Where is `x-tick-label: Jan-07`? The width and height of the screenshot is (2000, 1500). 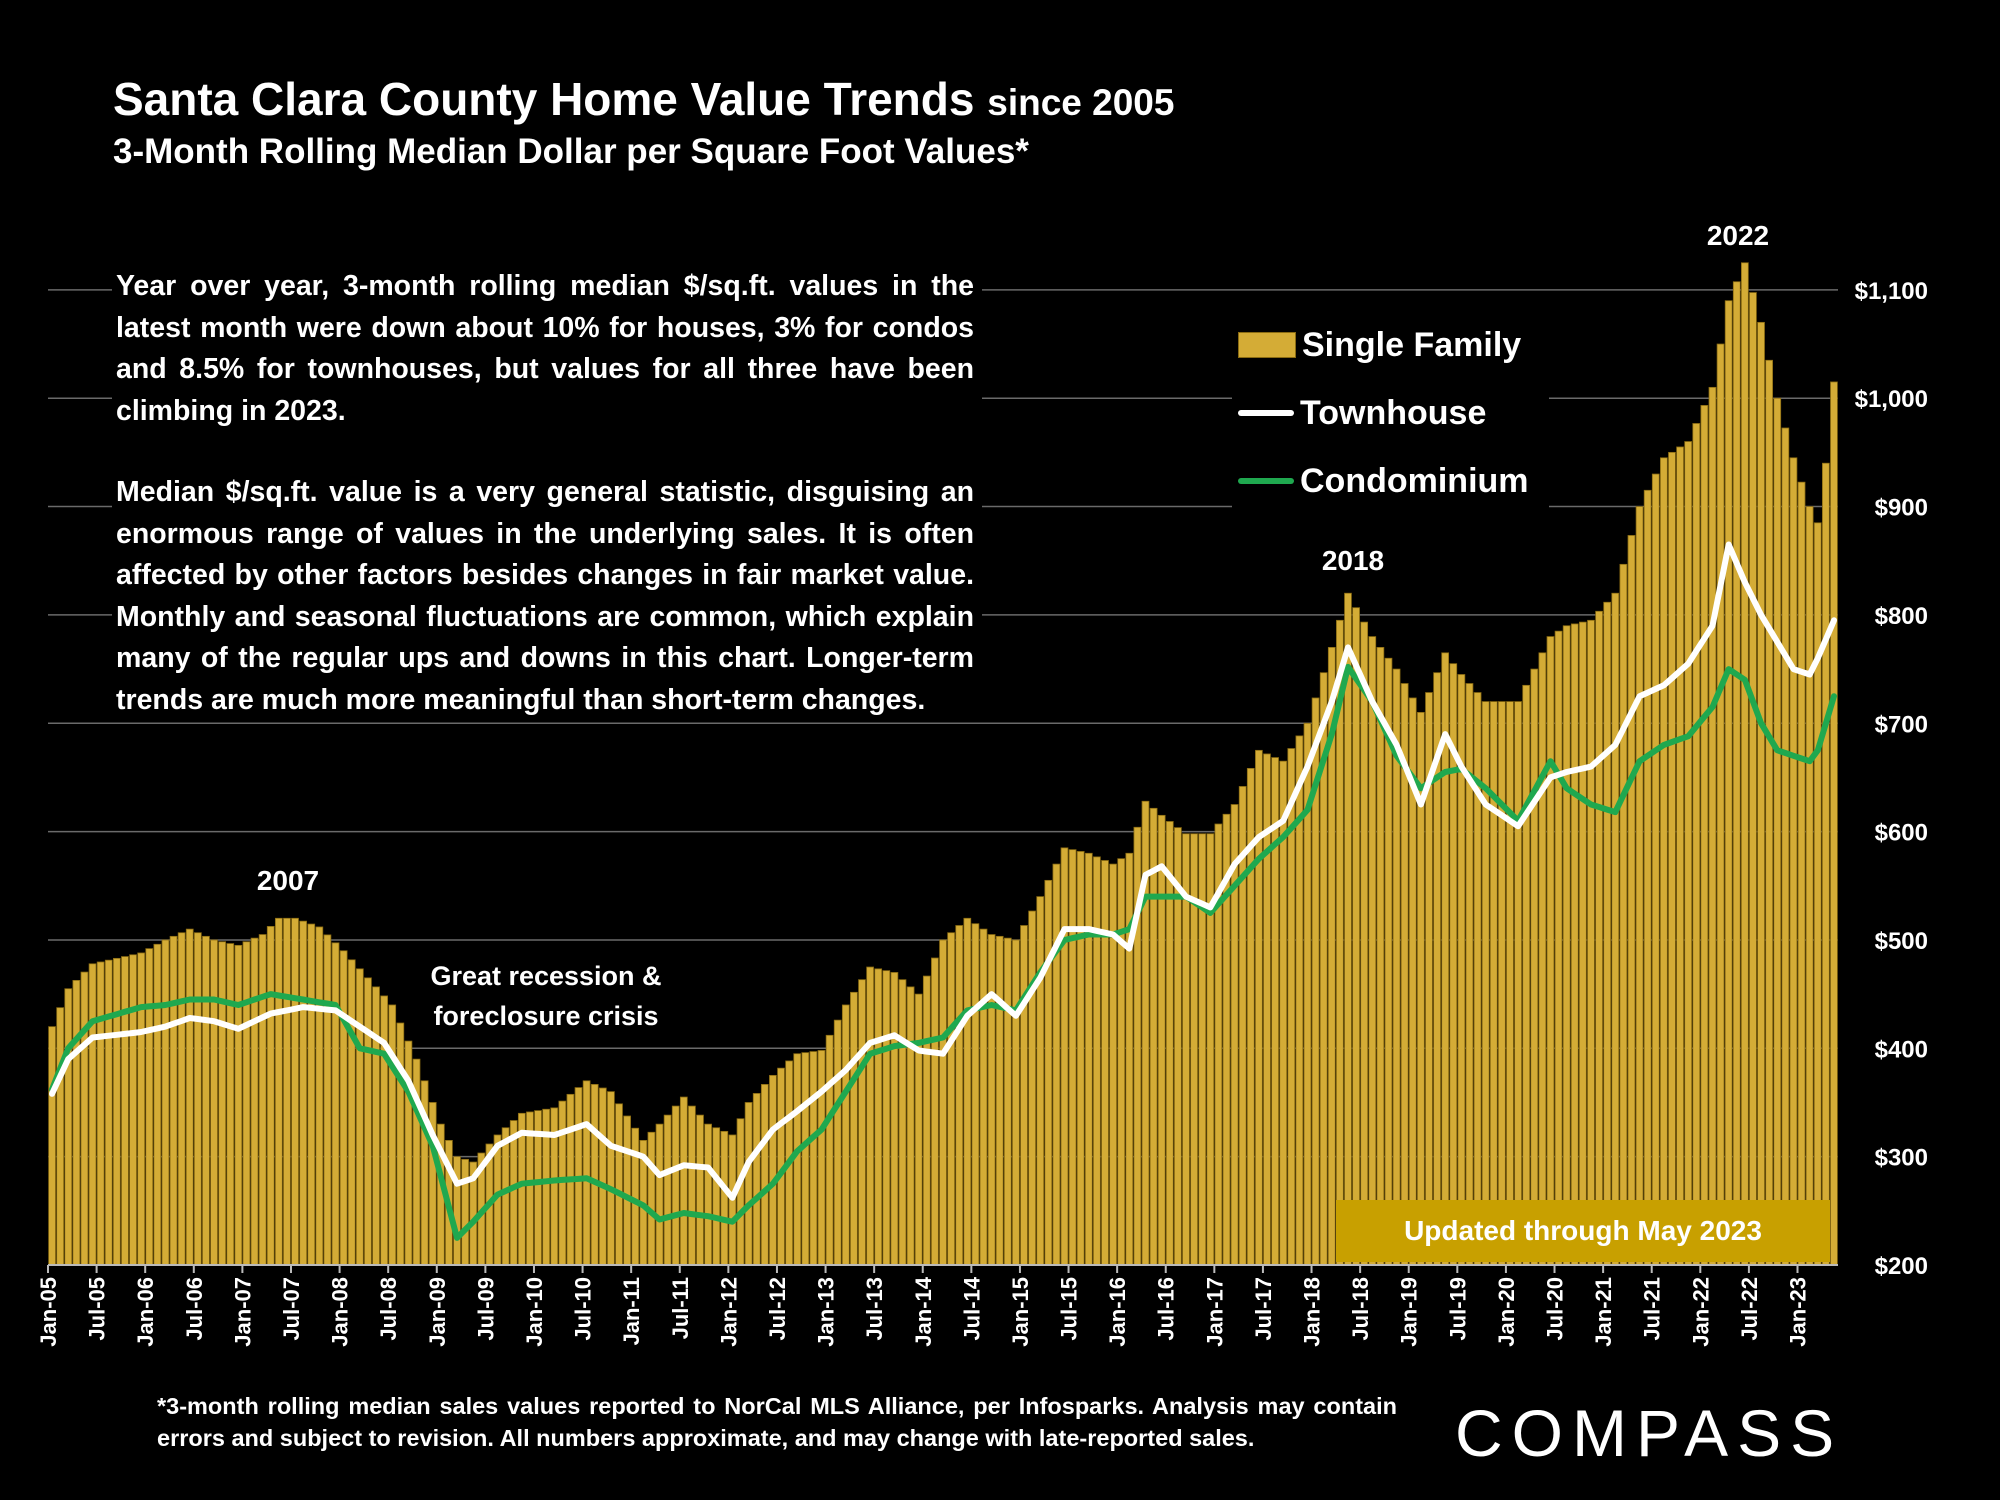 x-tick-label: Jan-07 is located at coordinates (242, 1312).